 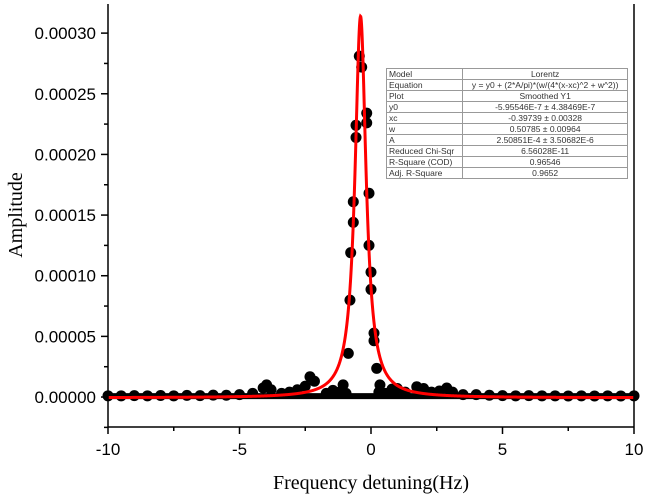 I want to click on x-tick-label: 5, so click(x=502, y=449).